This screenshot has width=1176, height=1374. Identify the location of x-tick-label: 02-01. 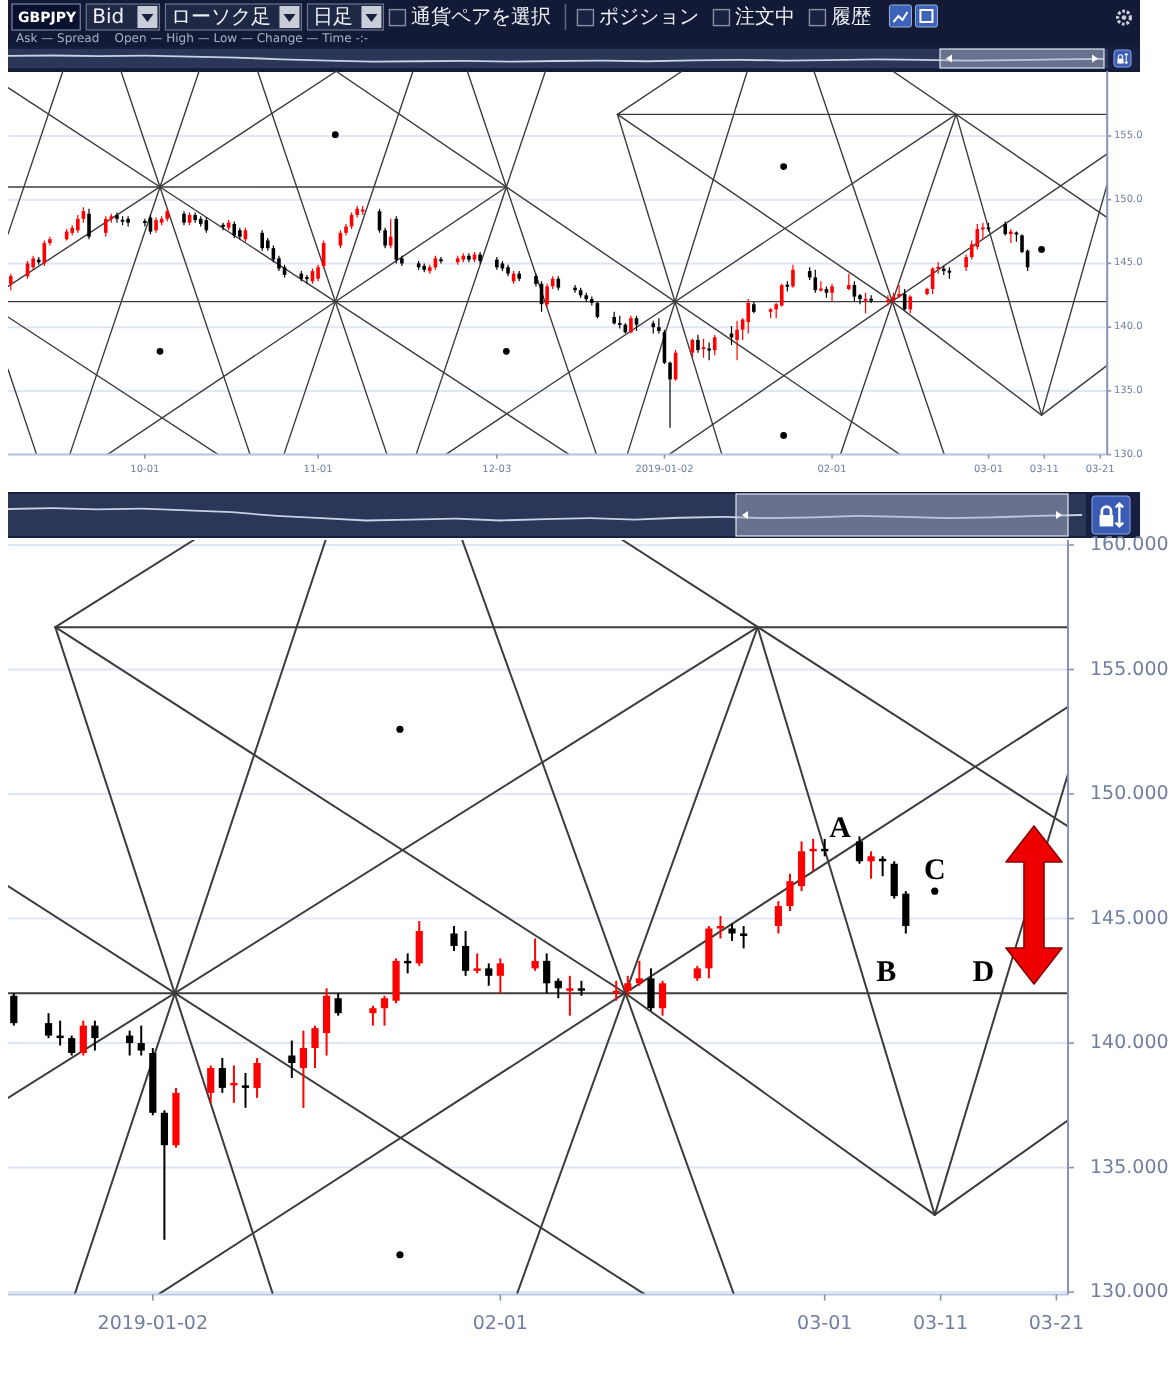
(500, 1324).